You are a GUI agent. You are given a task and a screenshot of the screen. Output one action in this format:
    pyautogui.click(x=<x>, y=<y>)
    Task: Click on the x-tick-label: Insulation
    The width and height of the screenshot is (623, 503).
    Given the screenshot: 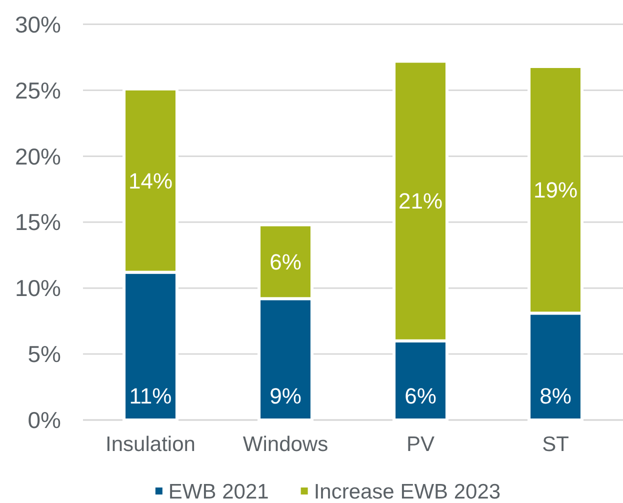 What is the action you would take?
    pyautogui.click(x=151, y=444)
    